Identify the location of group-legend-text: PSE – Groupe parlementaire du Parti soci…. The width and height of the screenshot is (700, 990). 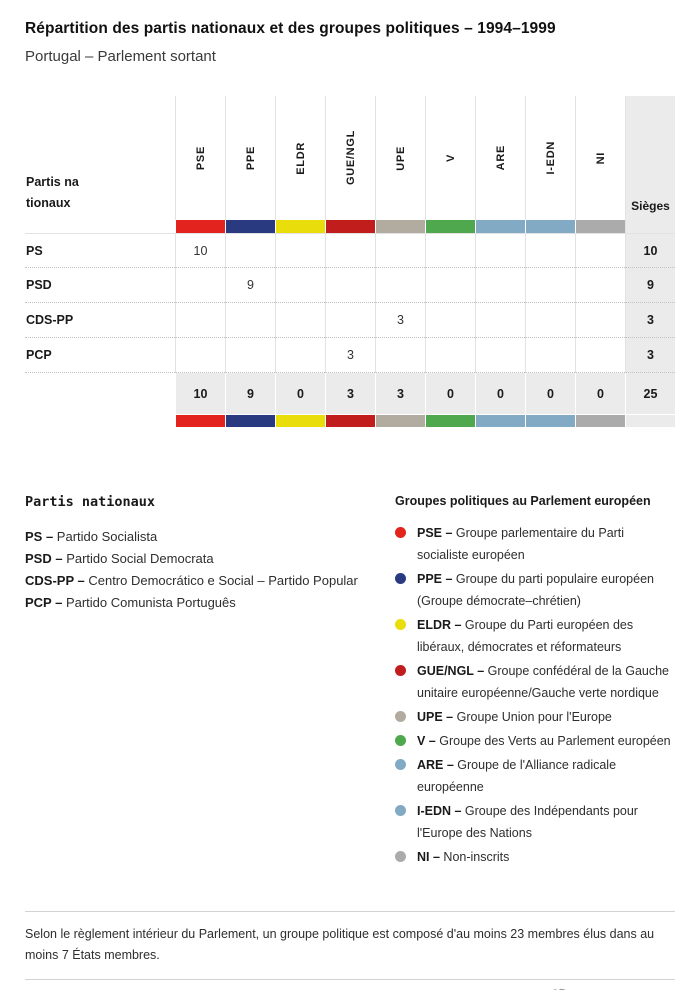
(546, 544).